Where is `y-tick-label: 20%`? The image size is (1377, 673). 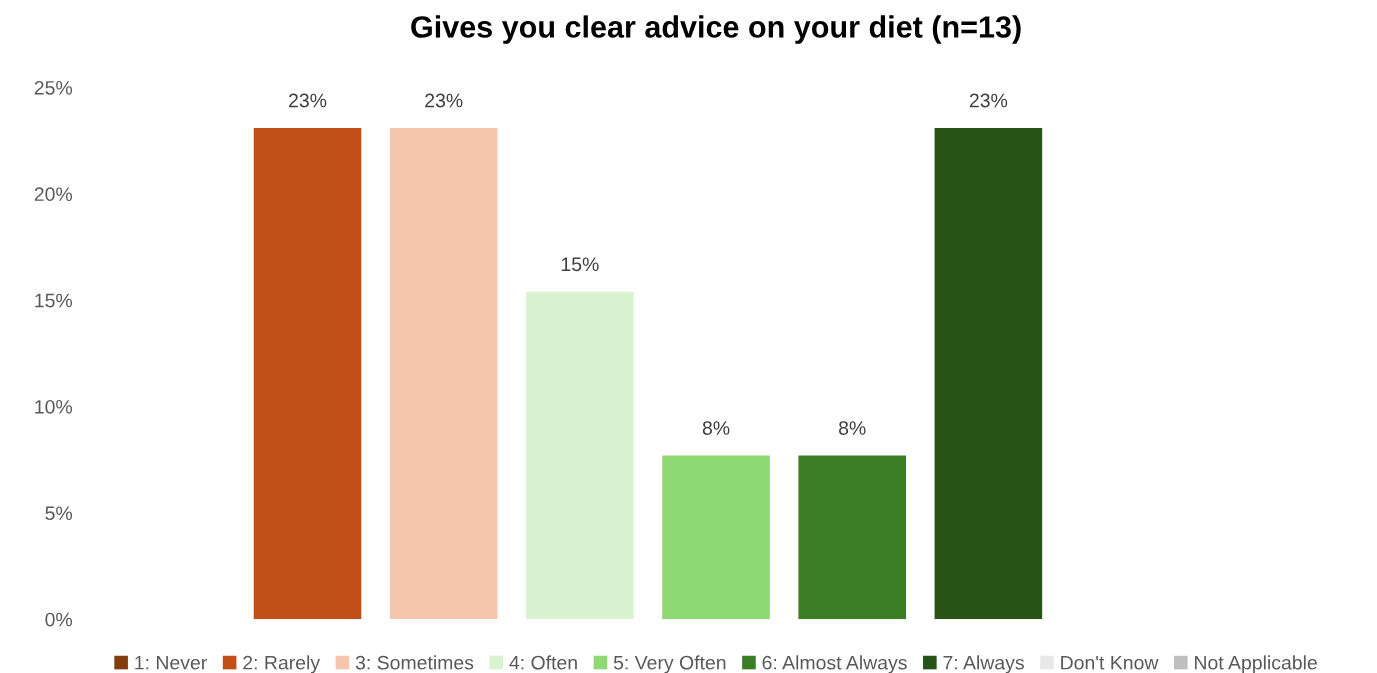 y-tick-label: 20% is located at coordinates (53, 194).